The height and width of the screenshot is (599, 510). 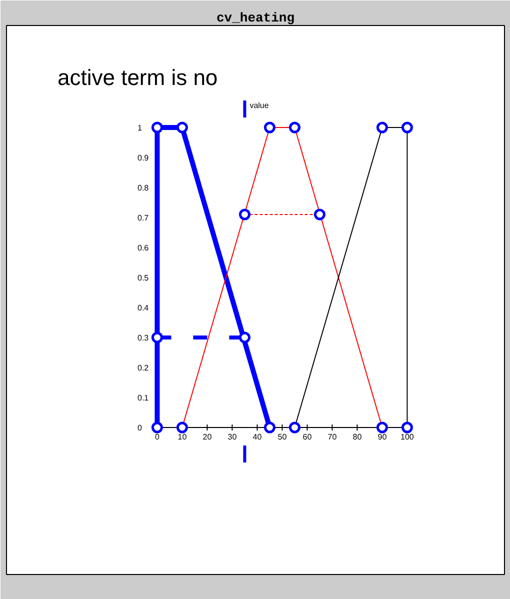 I want to click on y-tick-label: 0.3, so click(x=144, y=338).